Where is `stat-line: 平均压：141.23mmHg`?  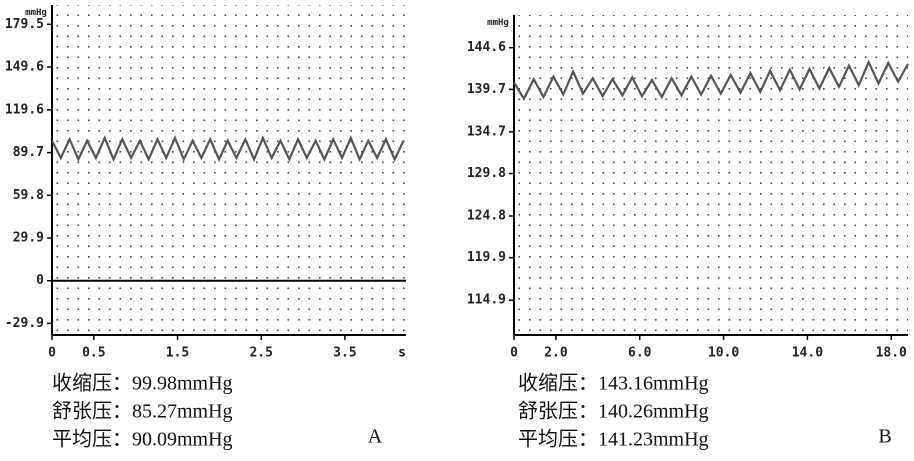 stat-line: 平均压：141.23mmHg is located at coordinates (613, 439).